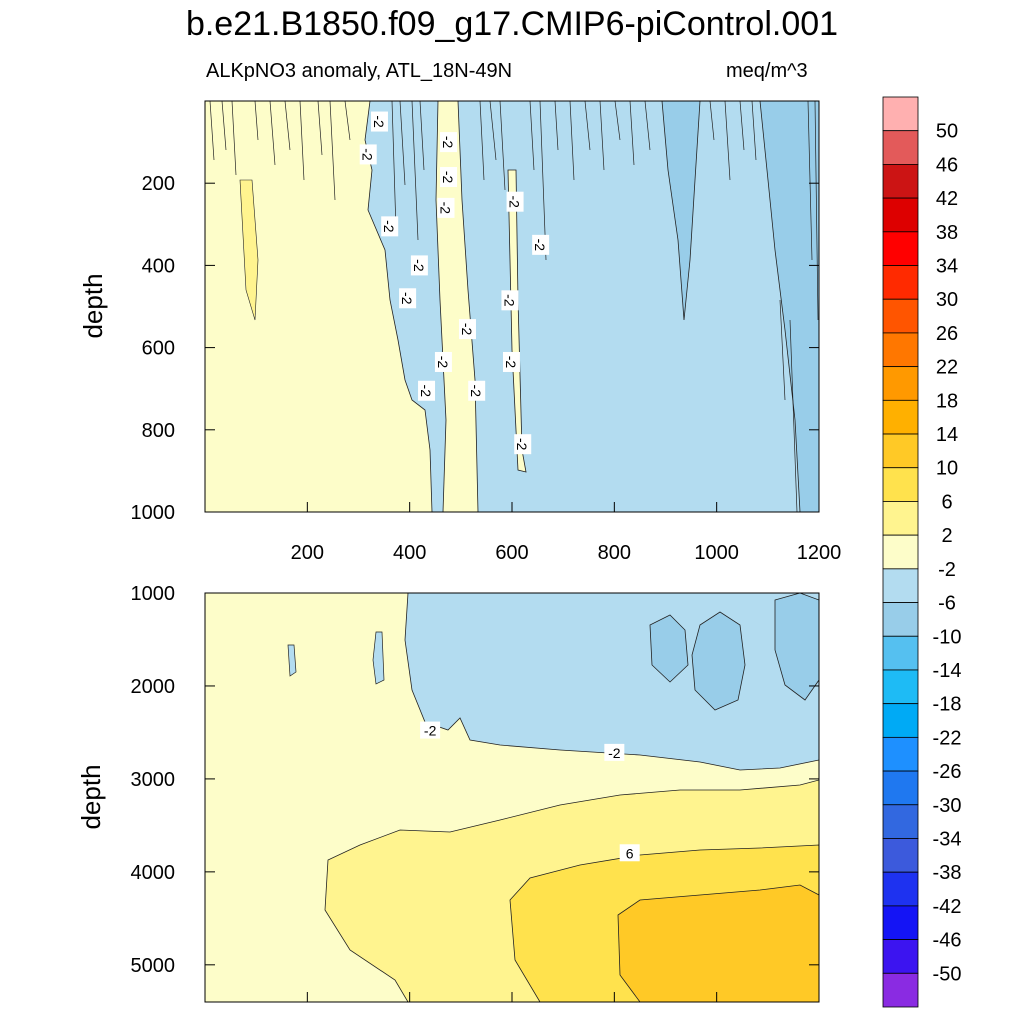 The width and height of the screenshot is (1024, 1024). I want to click on upper-x-tick-label: 800, so click(614, 553).